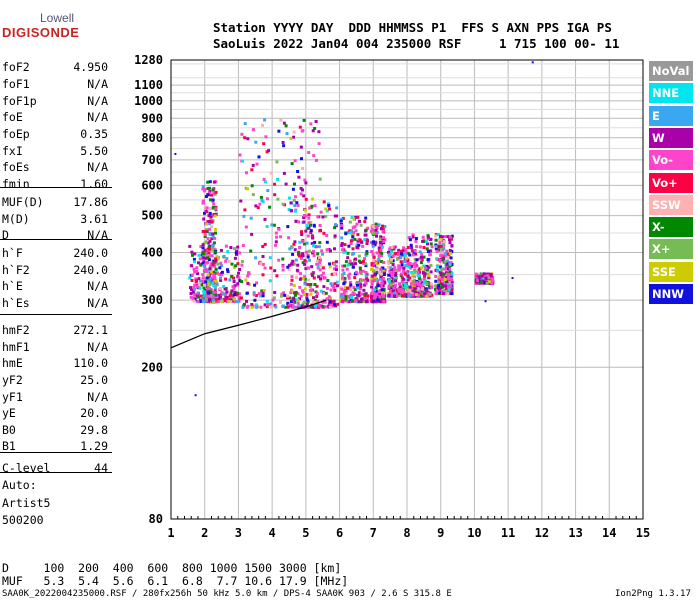 The height and width of the screenshot is (600, 700). Describe the element at coordinates (542, 533) in the screenshot. I see `x-tick-label: 12` at that location.